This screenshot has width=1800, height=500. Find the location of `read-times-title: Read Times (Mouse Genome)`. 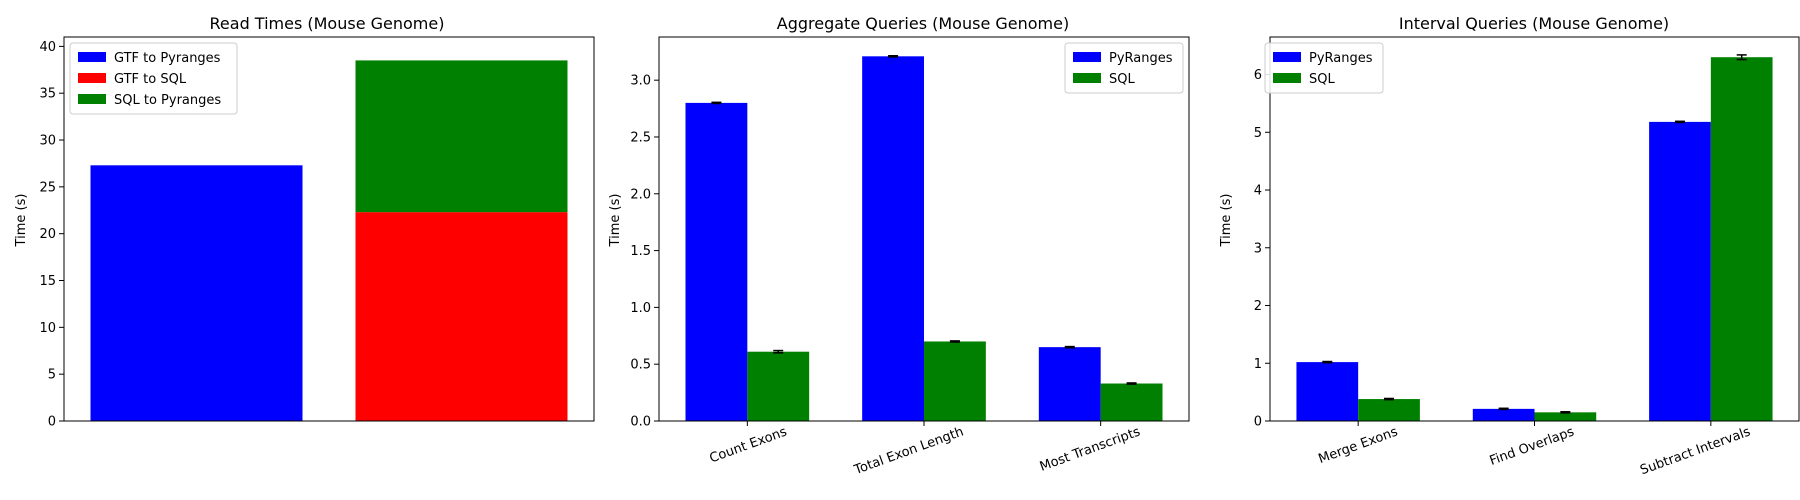

read-times-title: Read Times (Mouse Genome) is located at coordinates (327, 23).